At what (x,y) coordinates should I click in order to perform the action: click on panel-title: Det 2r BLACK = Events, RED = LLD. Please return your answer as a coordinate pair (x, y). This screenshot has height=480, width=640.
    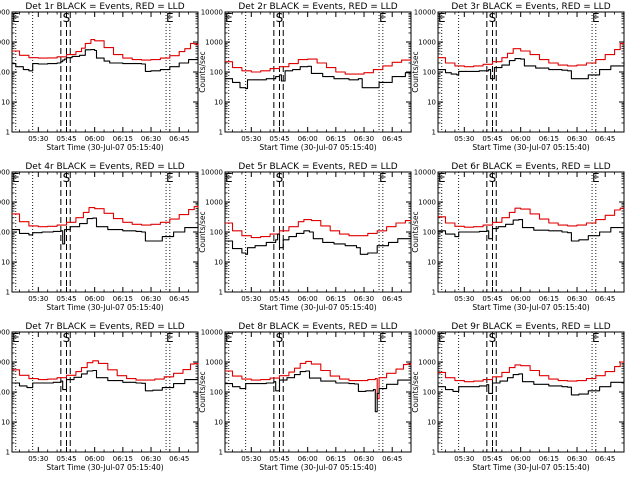
    Looking at the image, I should click on (317, 7).